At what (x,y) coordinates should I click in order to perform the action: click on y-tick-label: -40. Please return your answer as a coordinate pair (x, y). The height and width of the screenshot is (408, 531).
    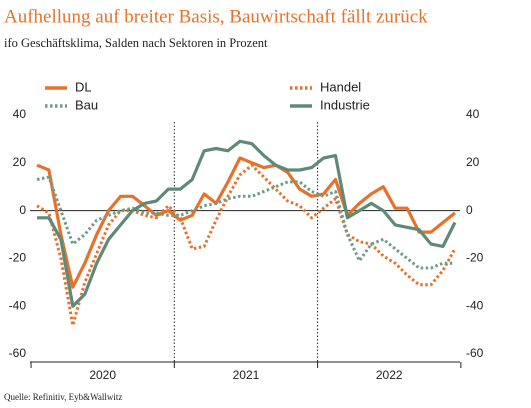
    Looking at the image, I should click on (18, 305).